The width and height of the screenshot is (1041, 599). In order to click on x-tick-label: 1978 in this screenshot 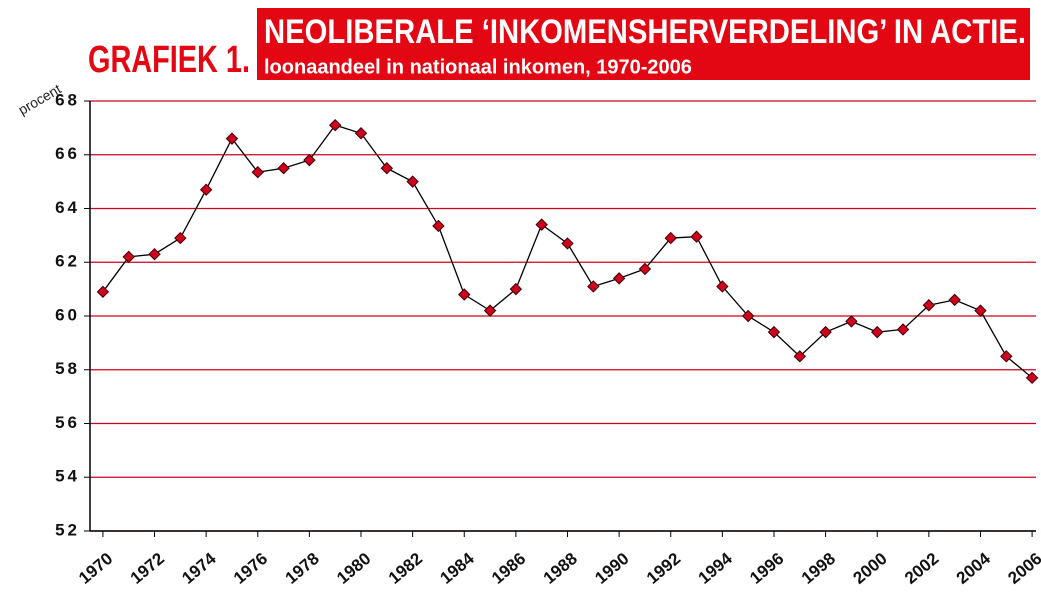, I will do `click(302, 568)`.